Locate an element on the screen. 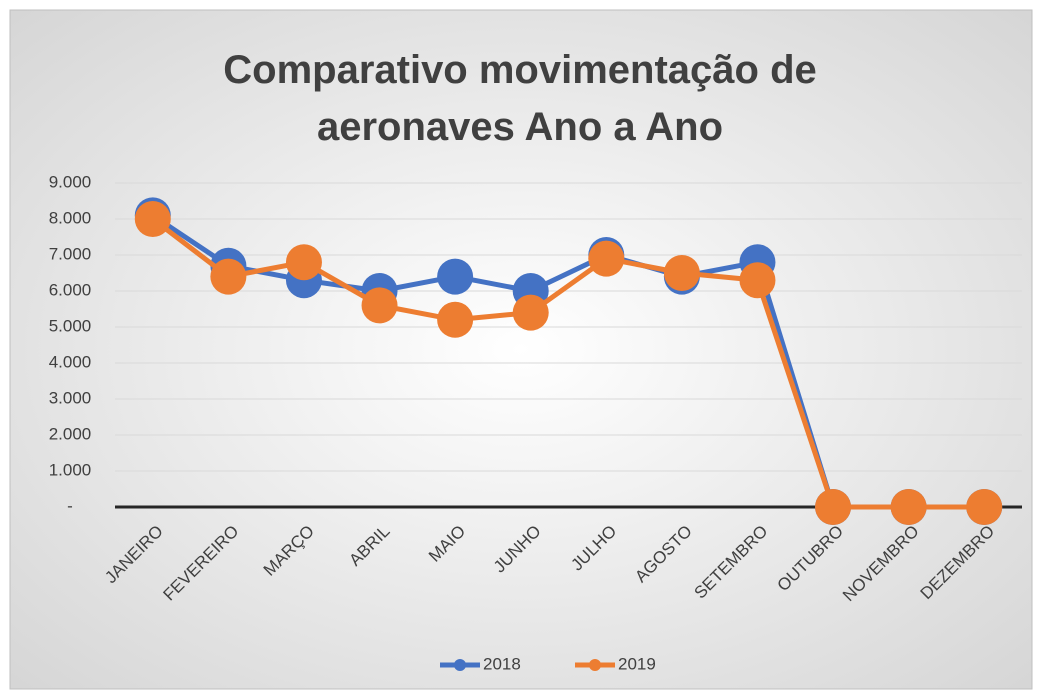  y-tick-label: 8.000 is located at coordinates (70, 217).